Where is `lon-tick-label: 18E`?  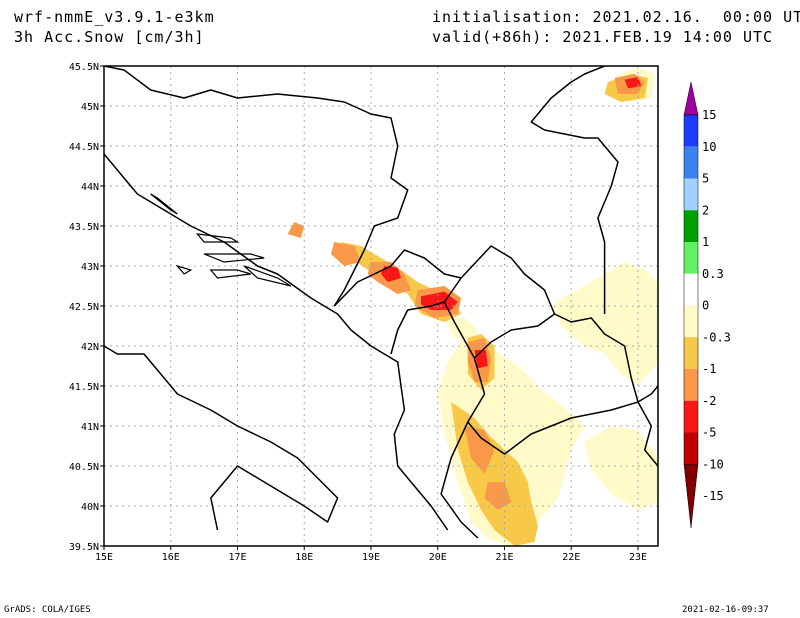
lon-tick-label: 18E is located at coordinates (304, 557).